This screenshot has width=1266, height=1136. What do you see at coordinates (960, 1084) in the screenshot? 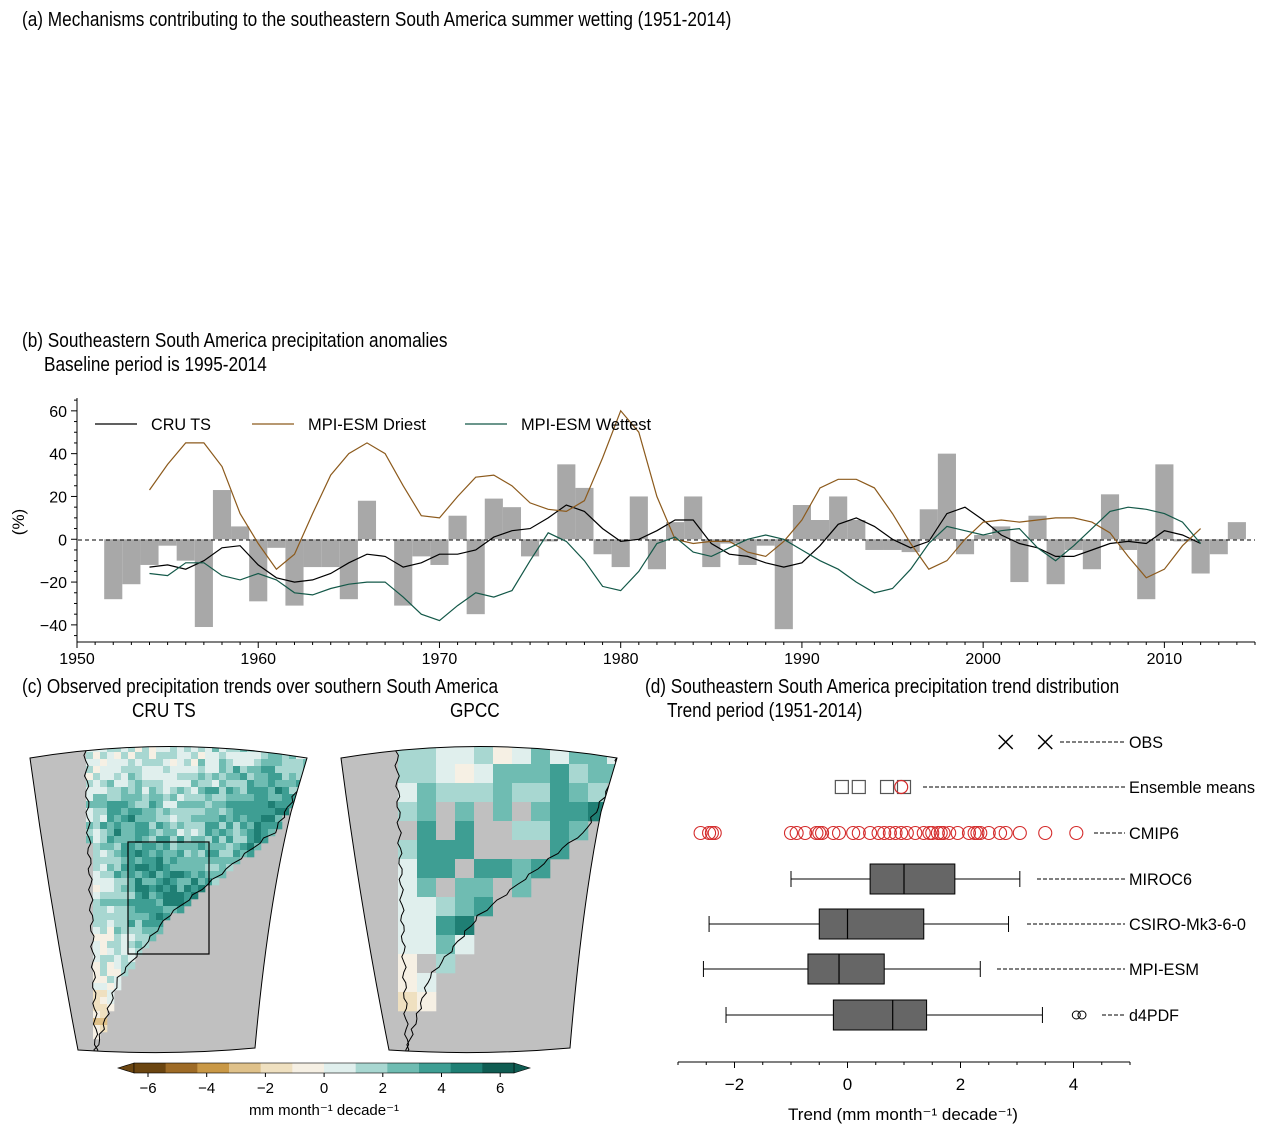
I see `d-x-tick-label: 2` at bounding box center [960, 1084].